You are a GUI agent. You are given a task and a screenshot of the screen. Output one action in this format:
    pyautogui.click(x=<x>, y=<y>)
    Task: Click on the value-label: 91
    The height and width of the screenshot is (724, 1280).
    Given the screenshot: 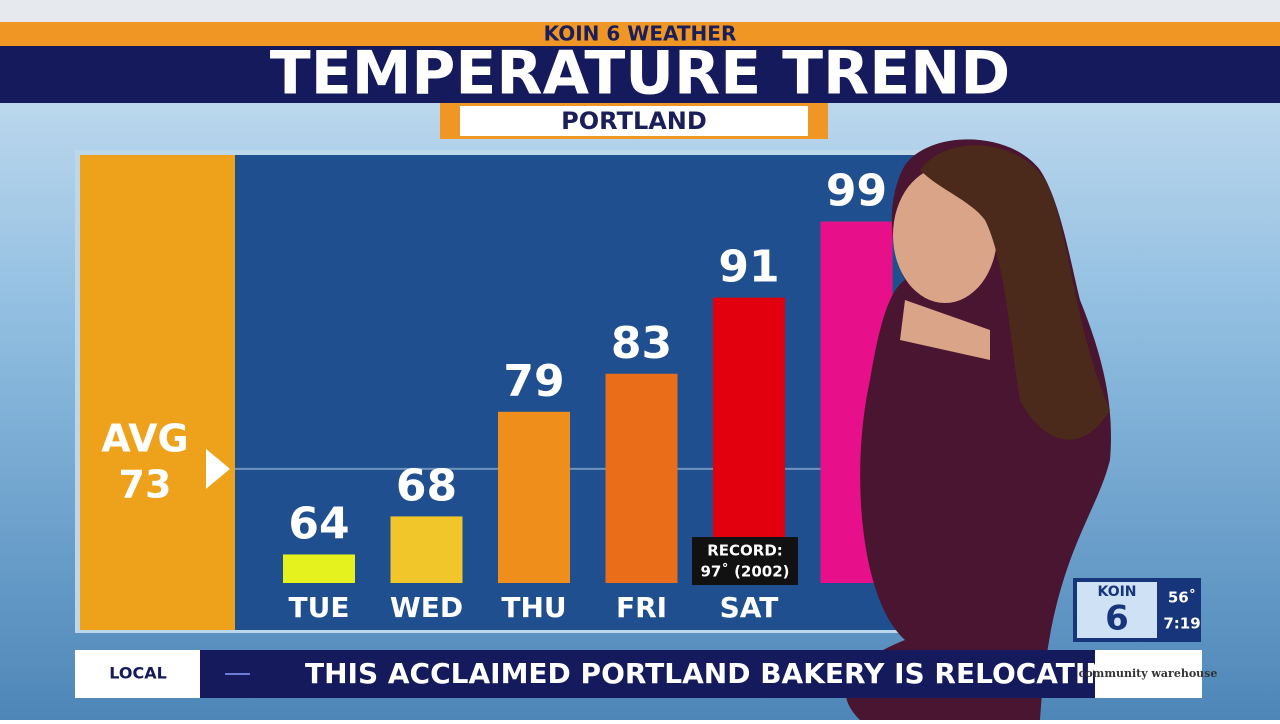 What is the action you would take?
    pyautogui.click(x=748, y=267)
    